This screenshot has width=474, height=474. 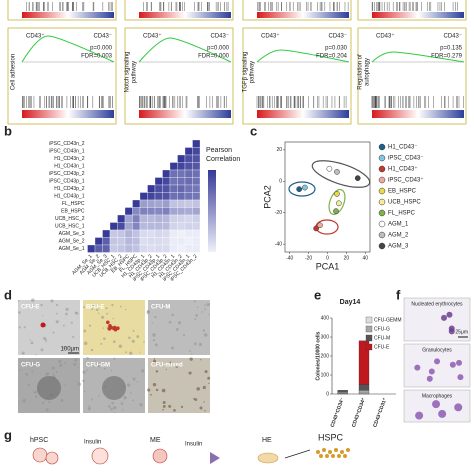 I want to click on y-tick-label: -20, so click(x=278, y=213).